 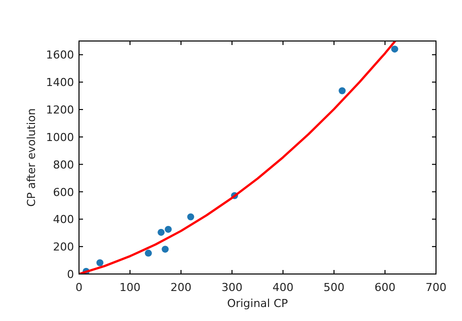 What do you see at coordinates (60, 83) in the screenshot?
I see `y-tick-label: 1400` at bounding box center [60, 83].